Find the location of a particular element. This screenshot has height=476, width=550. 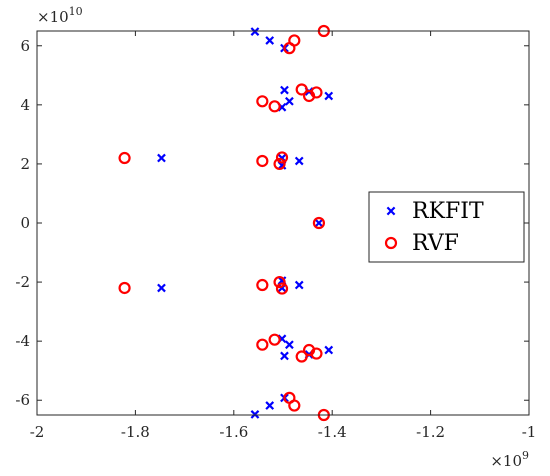

y-tick-label: 4 is located at coordinates (25, 105).